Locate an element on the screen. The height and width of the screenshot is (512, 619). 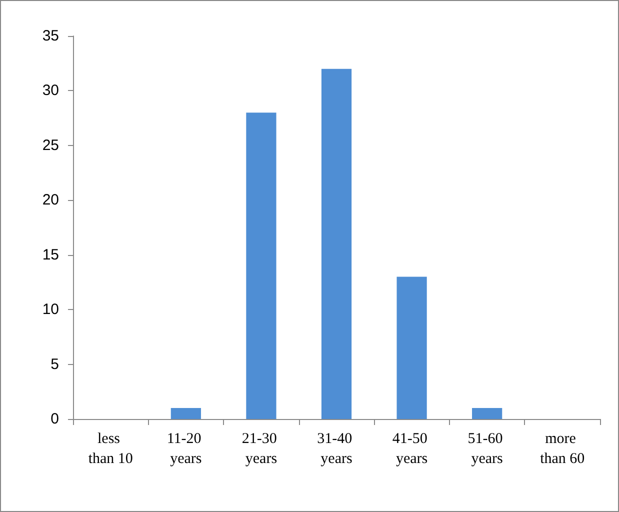
y-tick-label: 5 is located at coordinates (54, 364).